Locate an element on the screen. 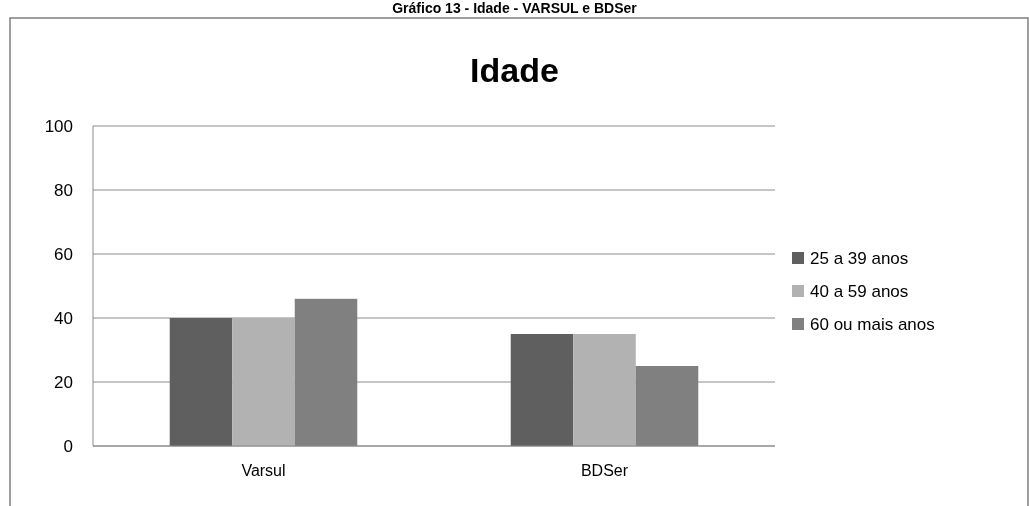 This screenshot has height=506, width=1029. x-tick-label: Varsul is located at coordinates (263, 470).